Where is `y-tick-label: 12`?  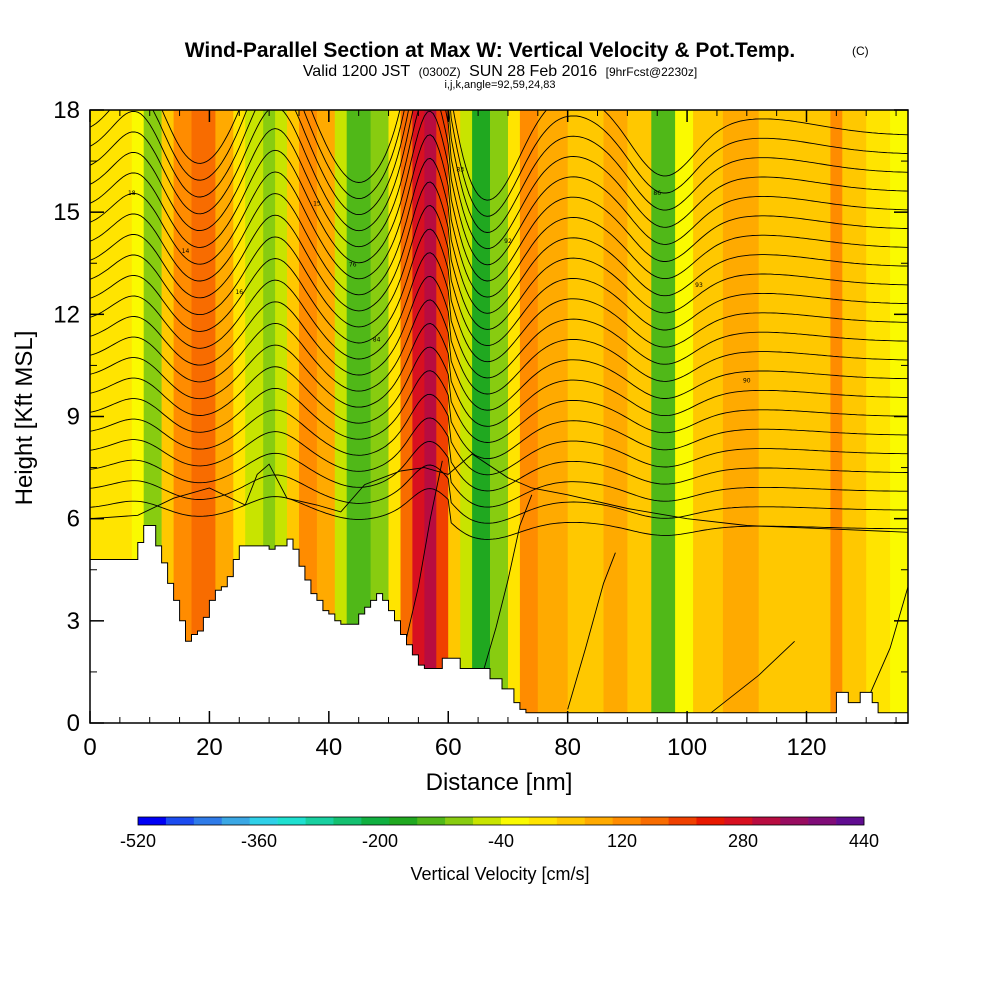
y-tick-label: 12 is located at coordinates (66, 314).